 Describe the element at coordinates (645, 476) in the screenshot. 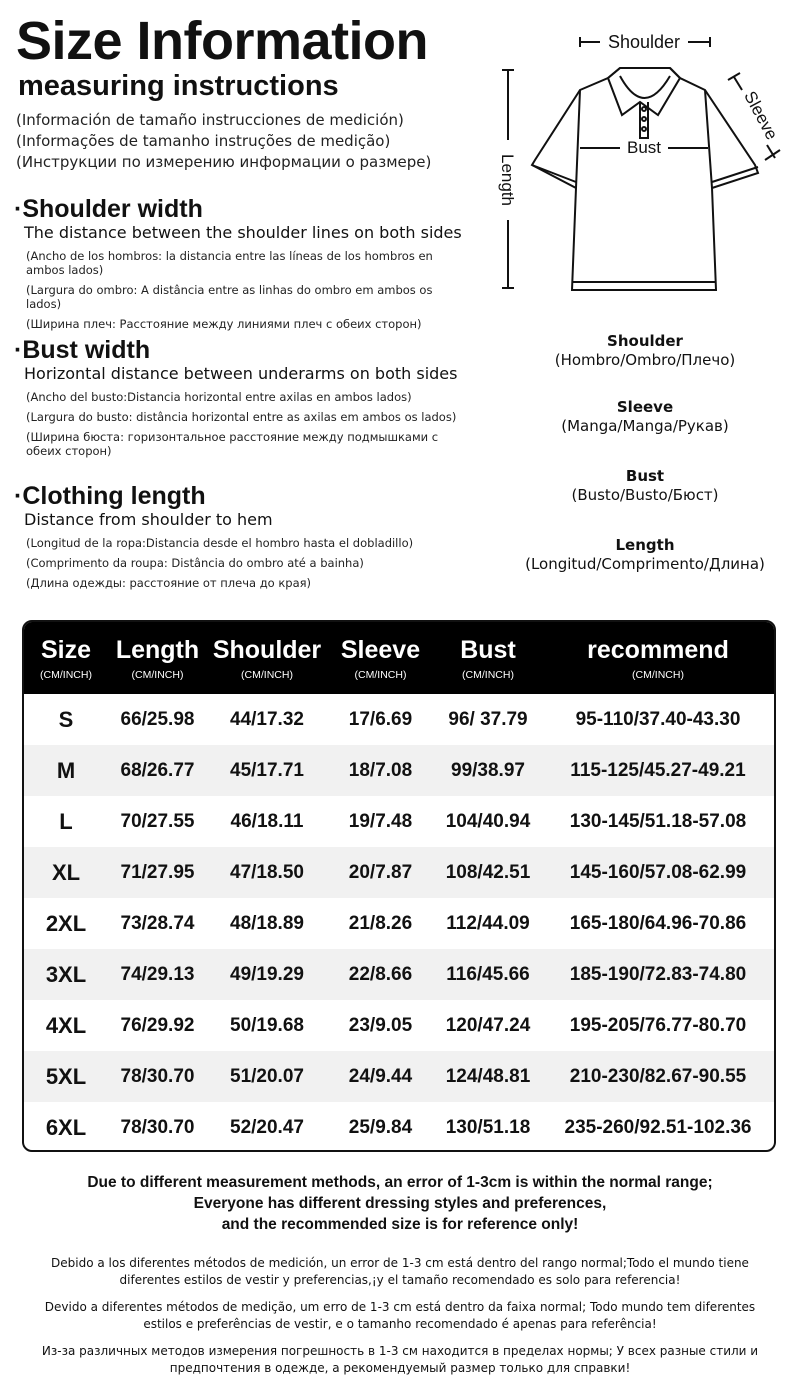

I see `legend-name: Bust` at that location.